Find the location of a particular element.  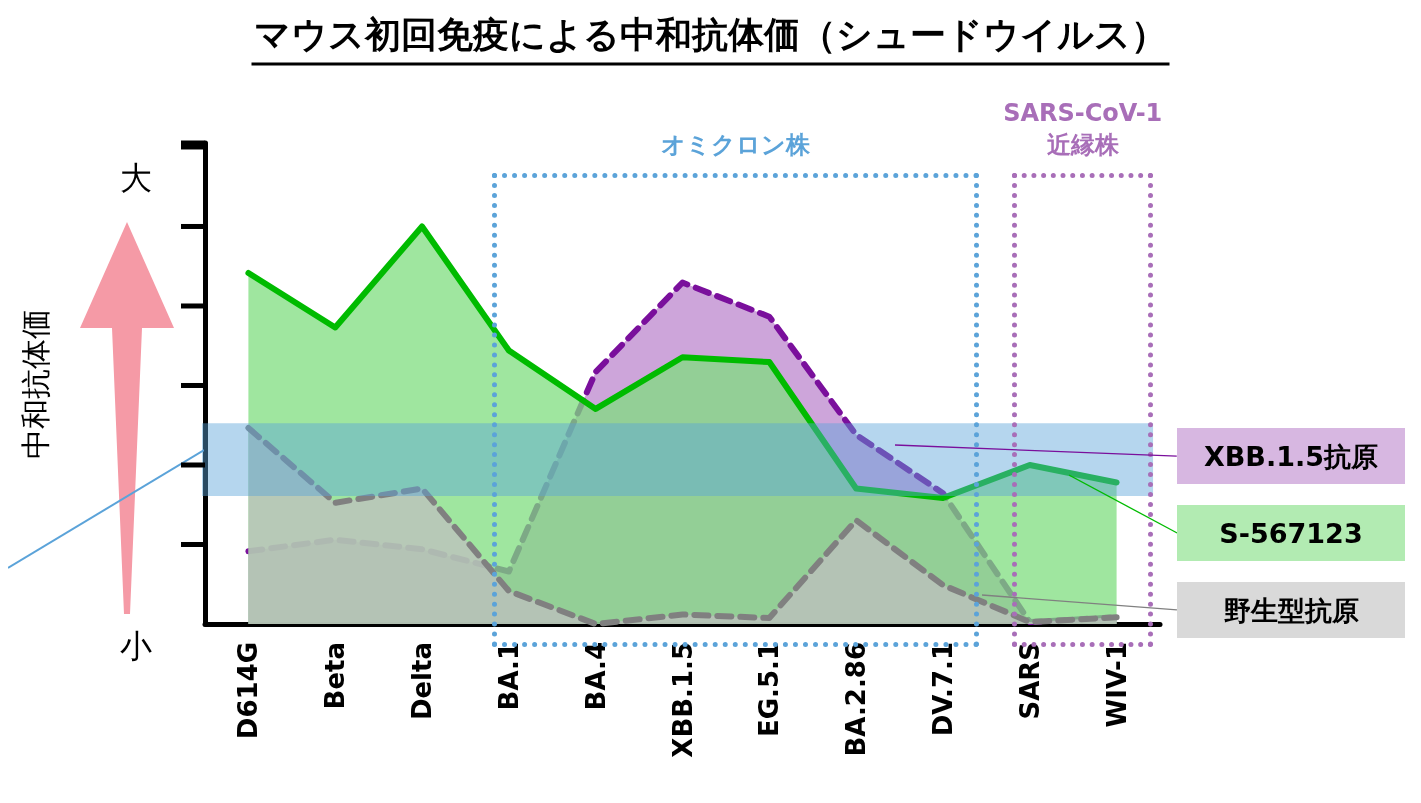

y-axis-title: 中和抗体価 is located at coordinates (35, 383).